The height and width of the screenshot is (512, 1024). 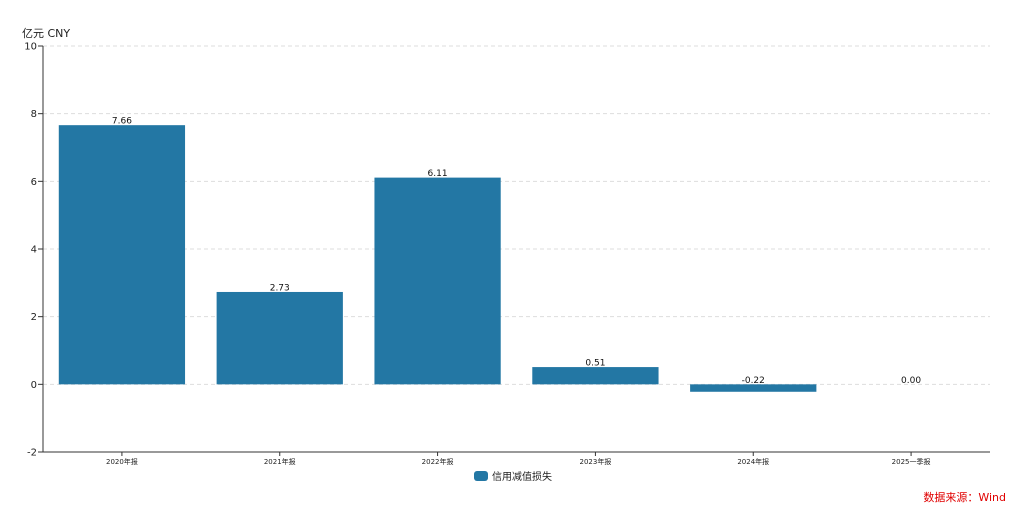 What do you see at coordinates (438, 174) in the screenshot?
I see `bar-data-label: 6.11` at bounding box center [438, 174].